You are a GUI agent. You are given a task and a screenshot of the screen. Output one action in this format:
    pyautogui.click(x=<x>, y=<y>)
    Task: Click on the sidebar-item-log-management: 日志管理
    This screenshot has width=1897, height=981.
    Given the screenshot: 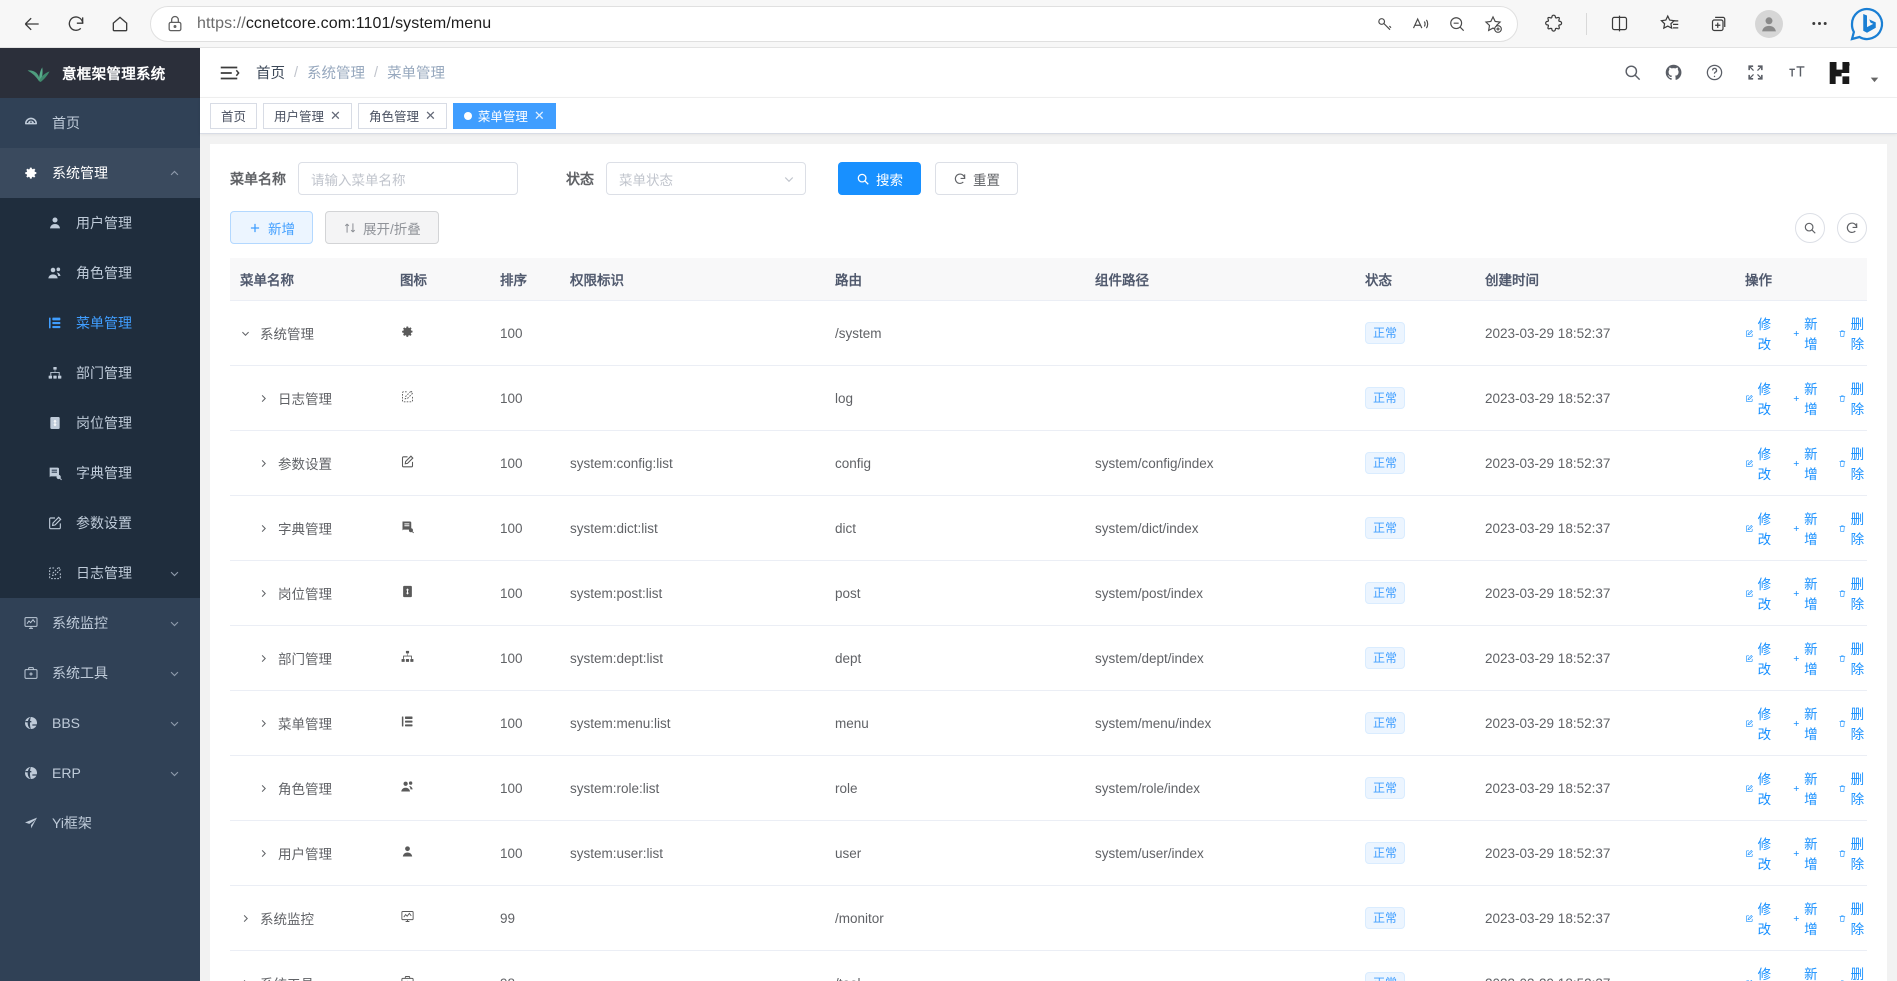 What is the action you would take?
    pyautogui.click(x=100, y=573)
    